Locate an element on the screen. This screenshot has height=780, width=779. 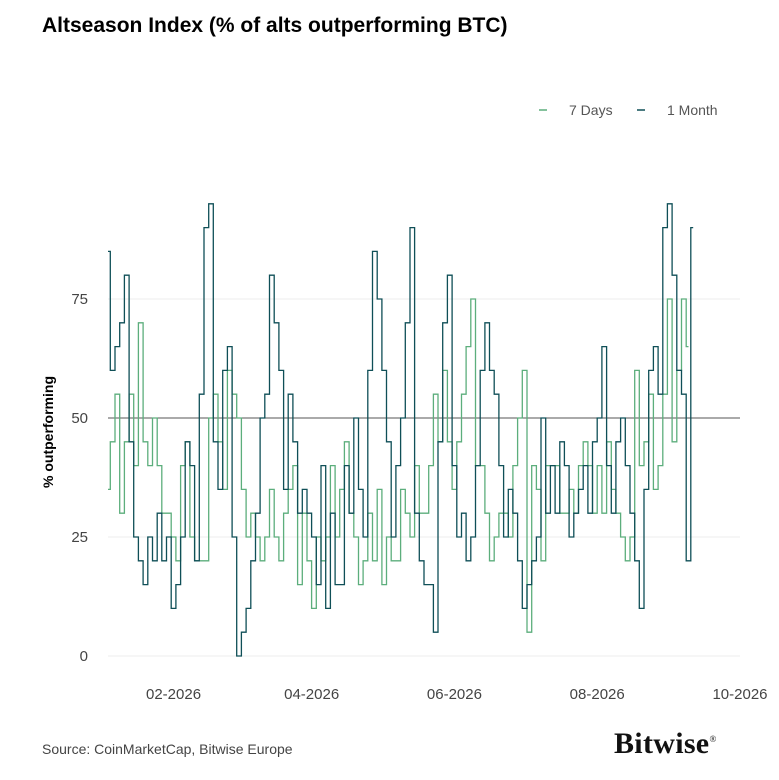
y-tick-label-25: 25 is located at coordinates (79, 537).